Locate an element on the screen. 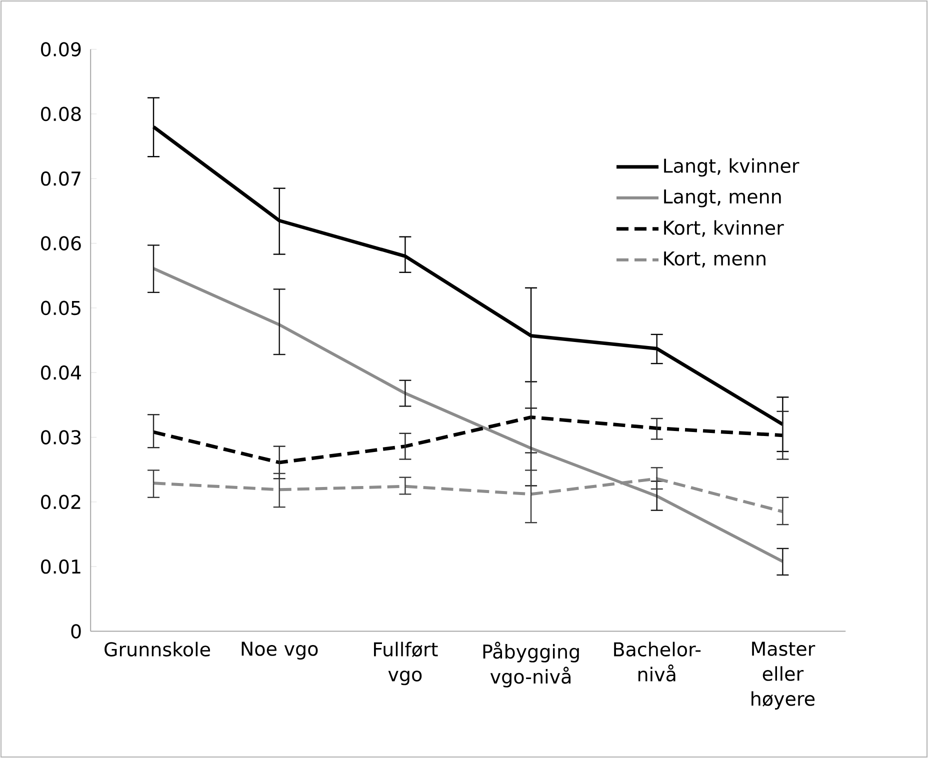 This screenshot has height=758, width=928. y-tick-label: 0.06 is located at coordinates (61, 243).